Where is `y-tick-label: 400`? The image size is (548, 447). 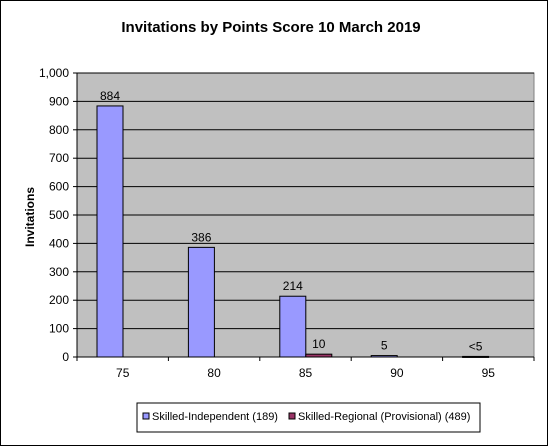 y-tick-label: 400 is located at coordinates (59, 243).